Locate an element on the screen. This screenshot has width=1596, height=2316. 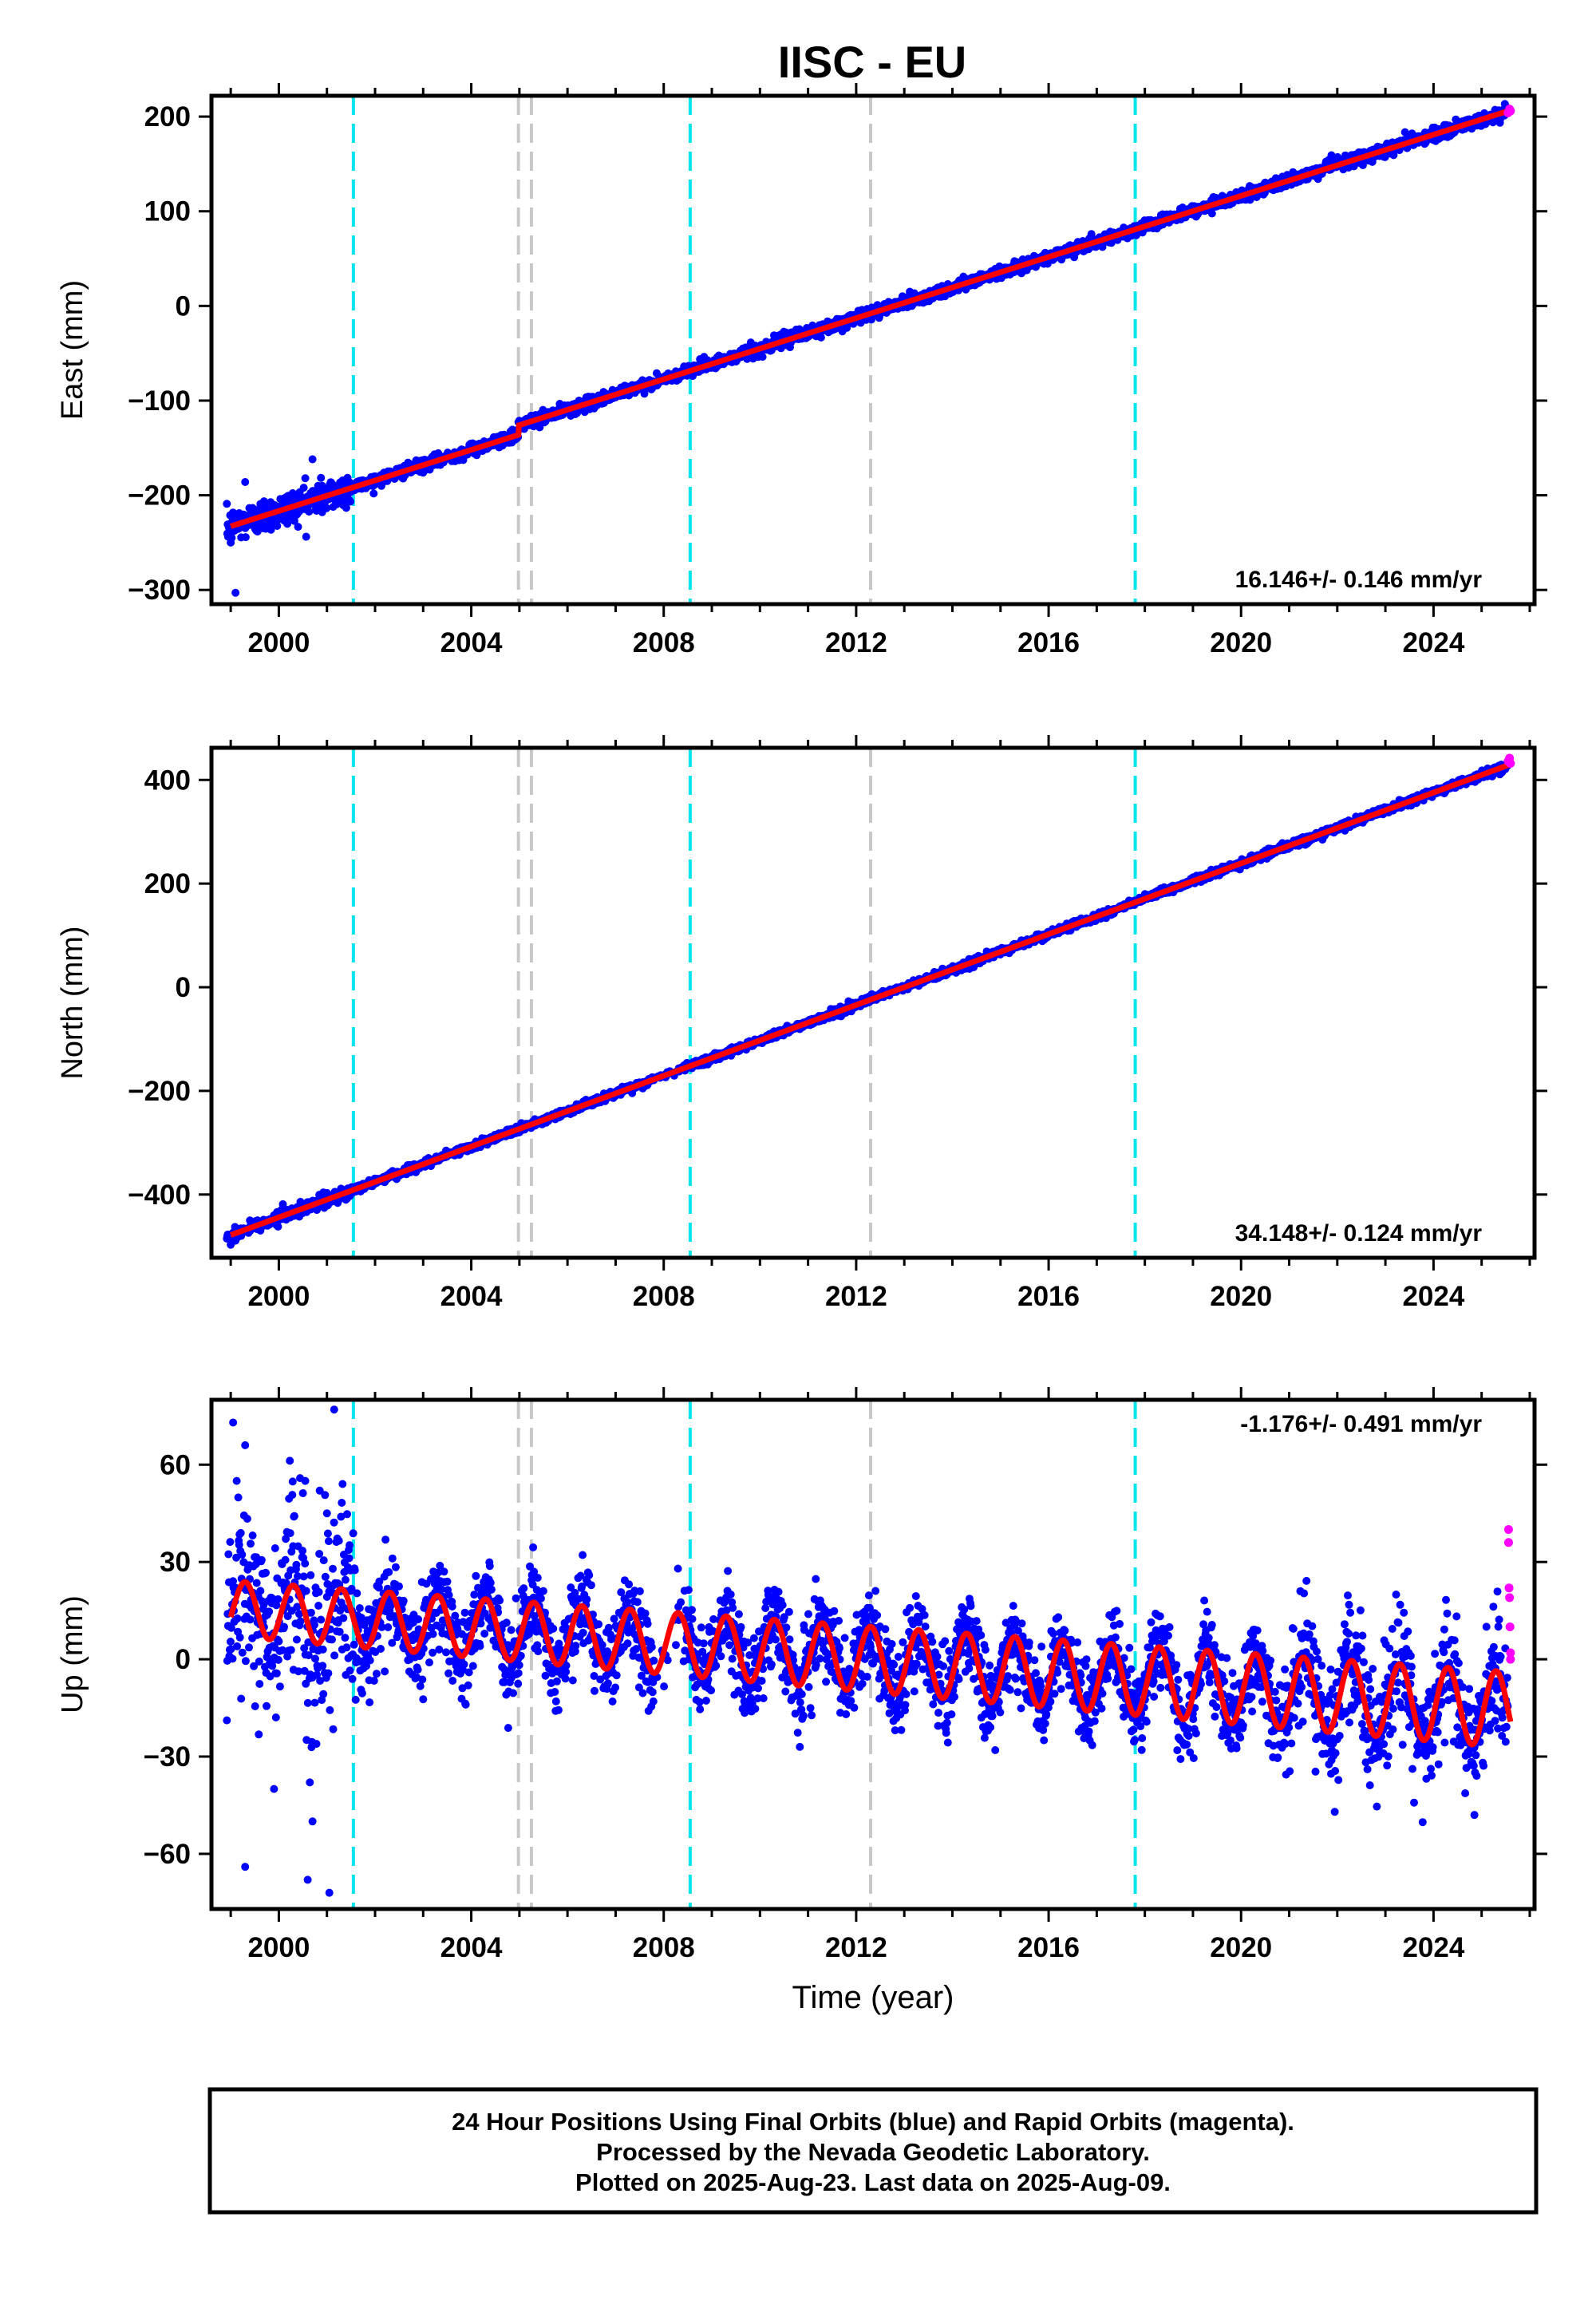
y-axis-label: East (mm) is located at coordinates (72, 350).